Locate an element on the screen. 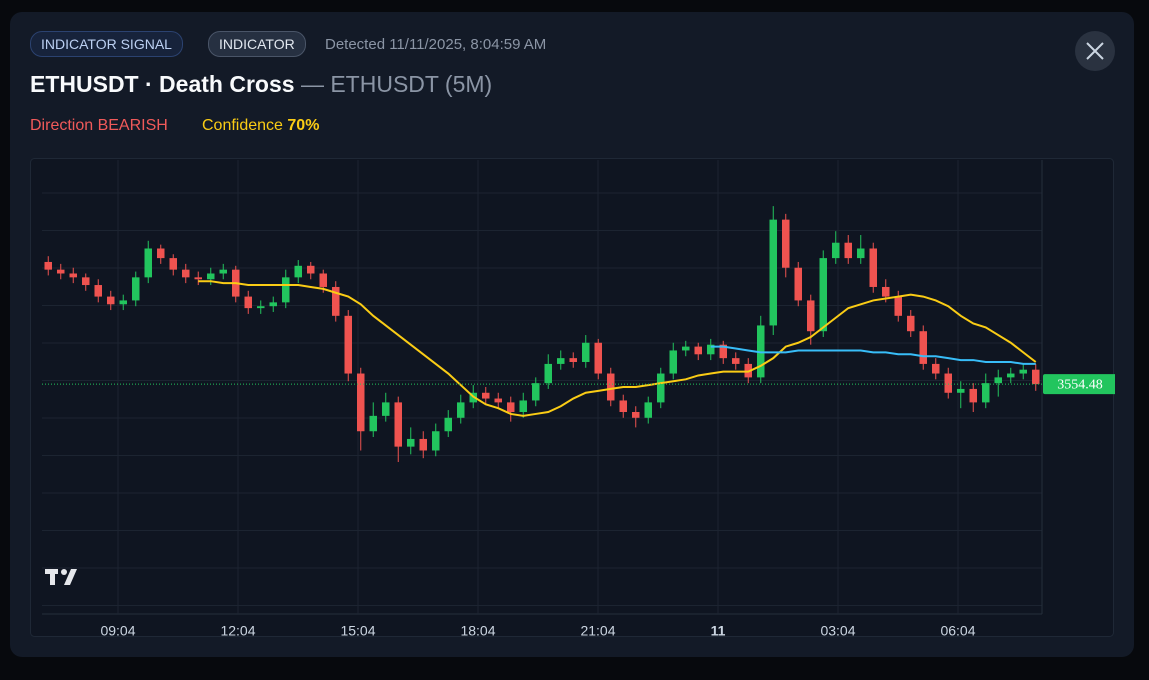  close-button is located at coordinates (1095, 51).